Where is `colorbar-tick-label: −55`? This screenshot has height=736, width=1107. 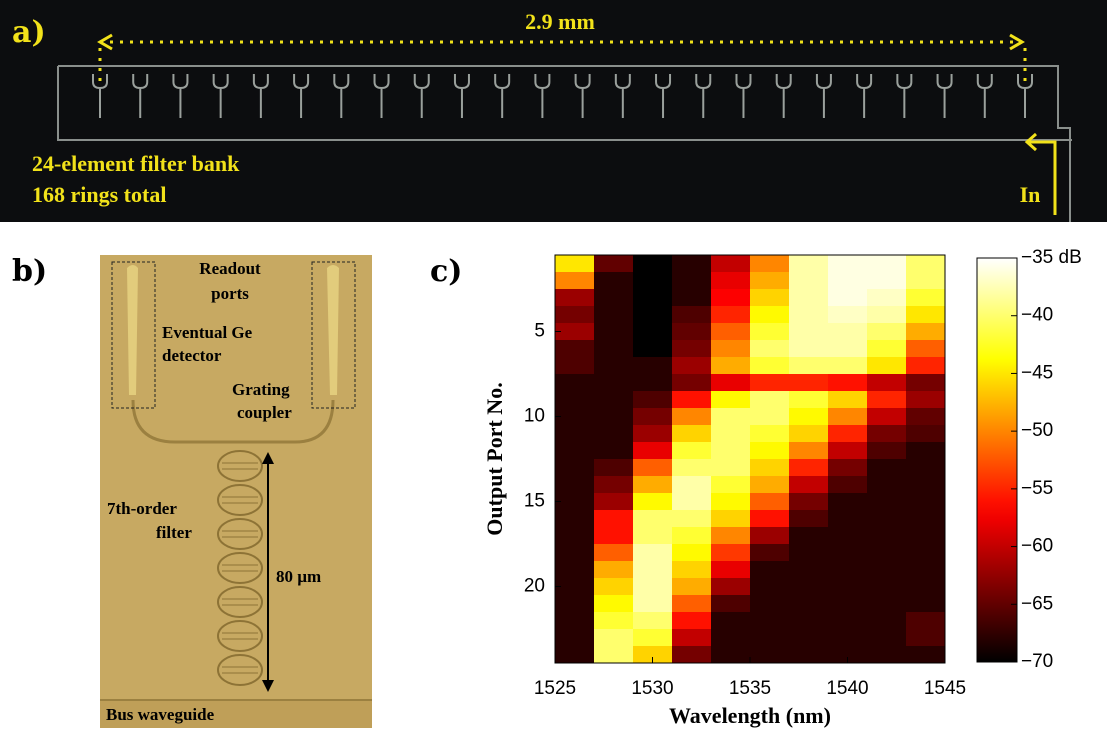
colorbar-tick-label: −55 is located at coordinates (1037, 488).